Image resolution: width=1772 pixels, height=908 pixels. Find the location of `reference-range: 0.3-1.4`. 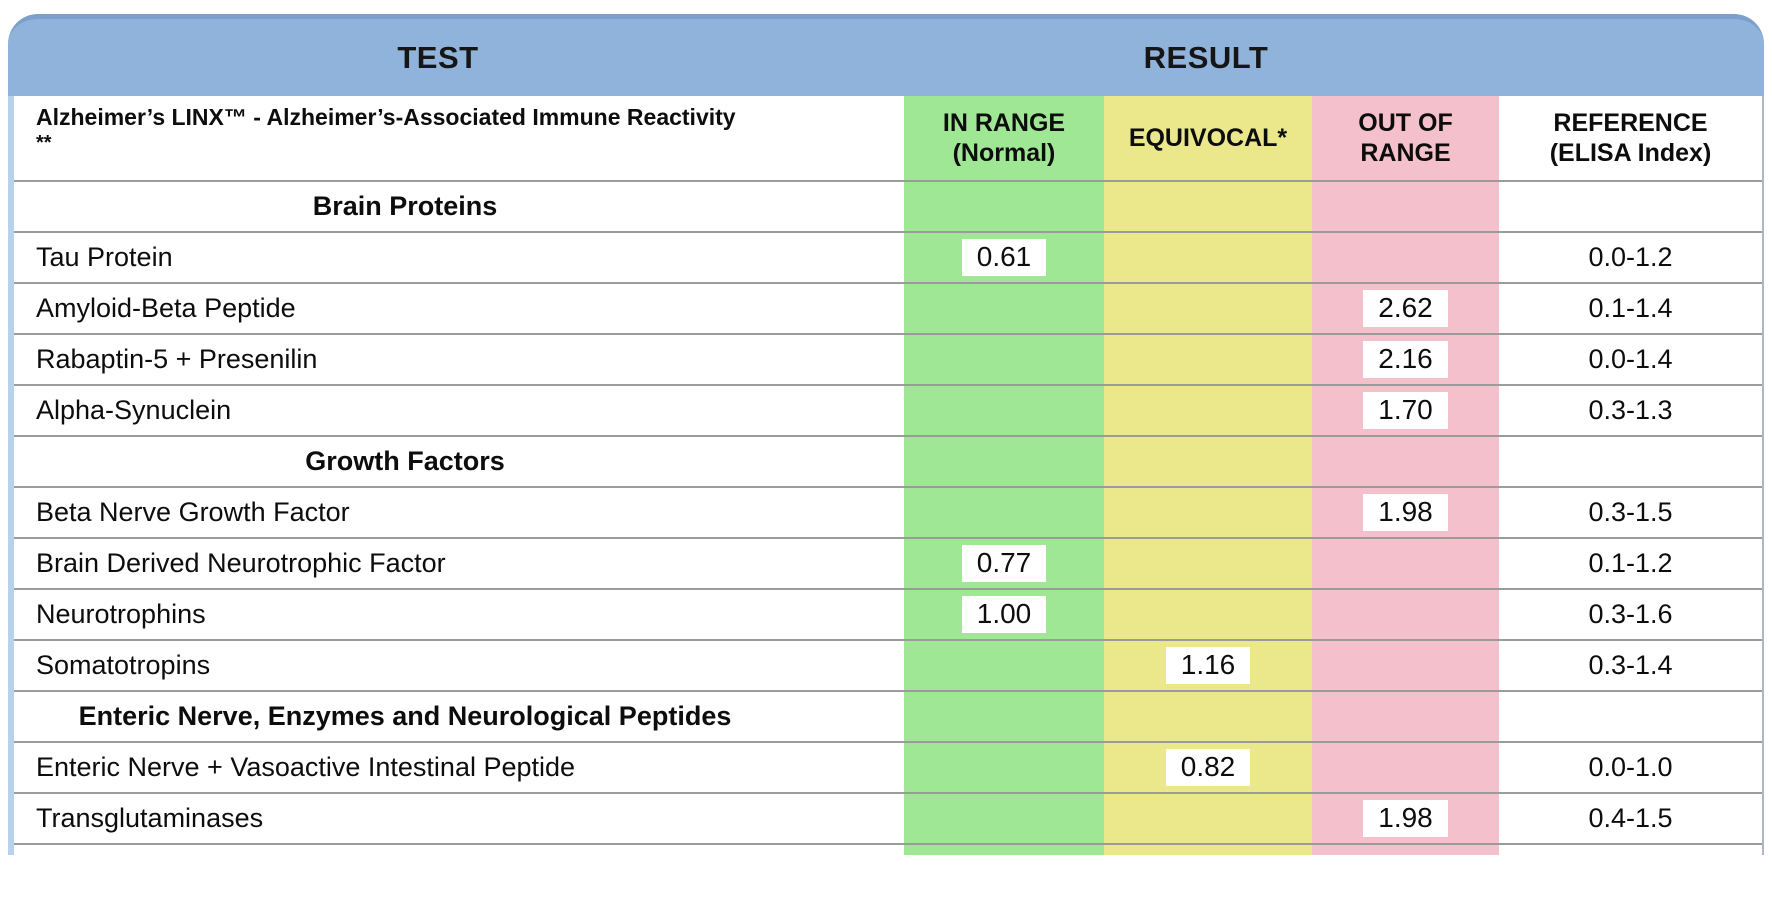

reference-range: 0.3-1.4 is located at coordinates (1630, 665).